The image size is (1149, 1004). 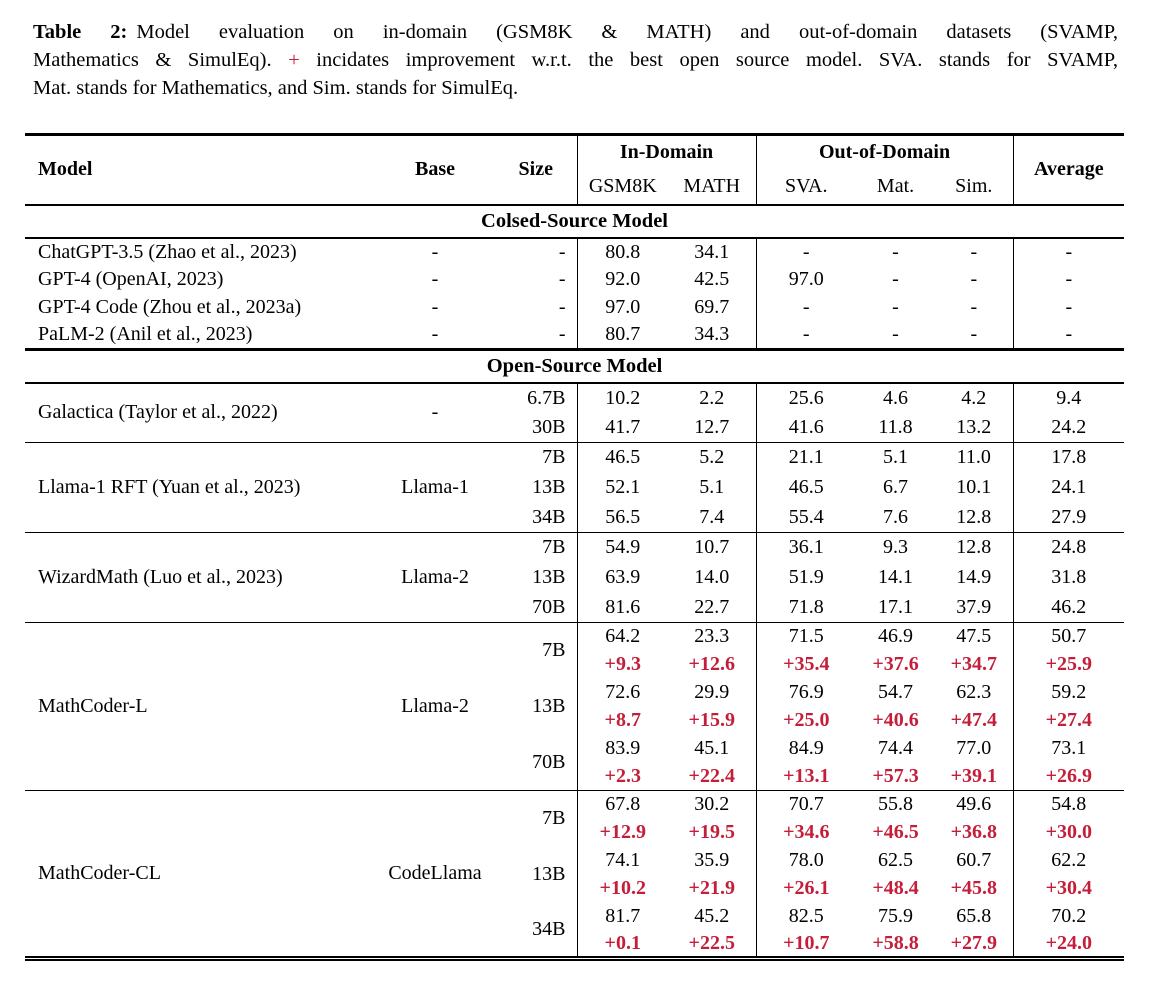 What do you see at coordinates (1068, 748) in the screenshot?
I see `score-cell: 73.1` at bounding box center [1068, 748].